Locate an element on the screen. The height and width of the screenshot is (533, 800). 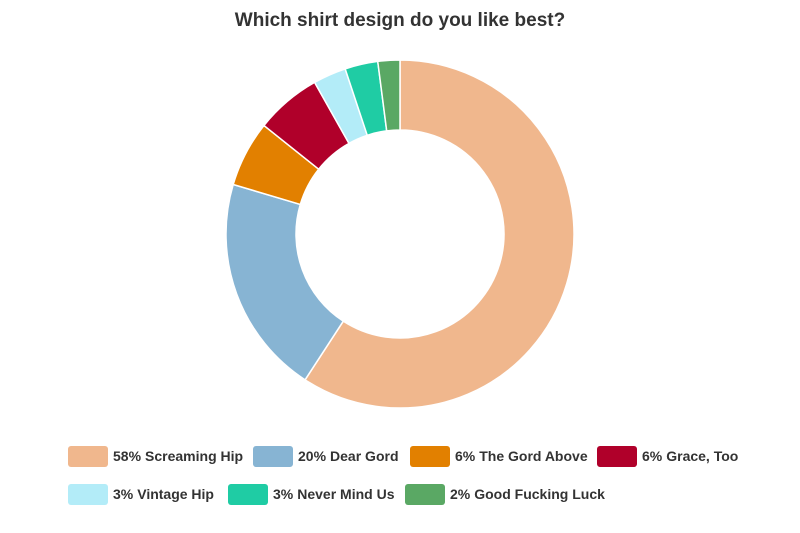
legend-label: 6% The Gord Above is located at coordinates (521, 456).